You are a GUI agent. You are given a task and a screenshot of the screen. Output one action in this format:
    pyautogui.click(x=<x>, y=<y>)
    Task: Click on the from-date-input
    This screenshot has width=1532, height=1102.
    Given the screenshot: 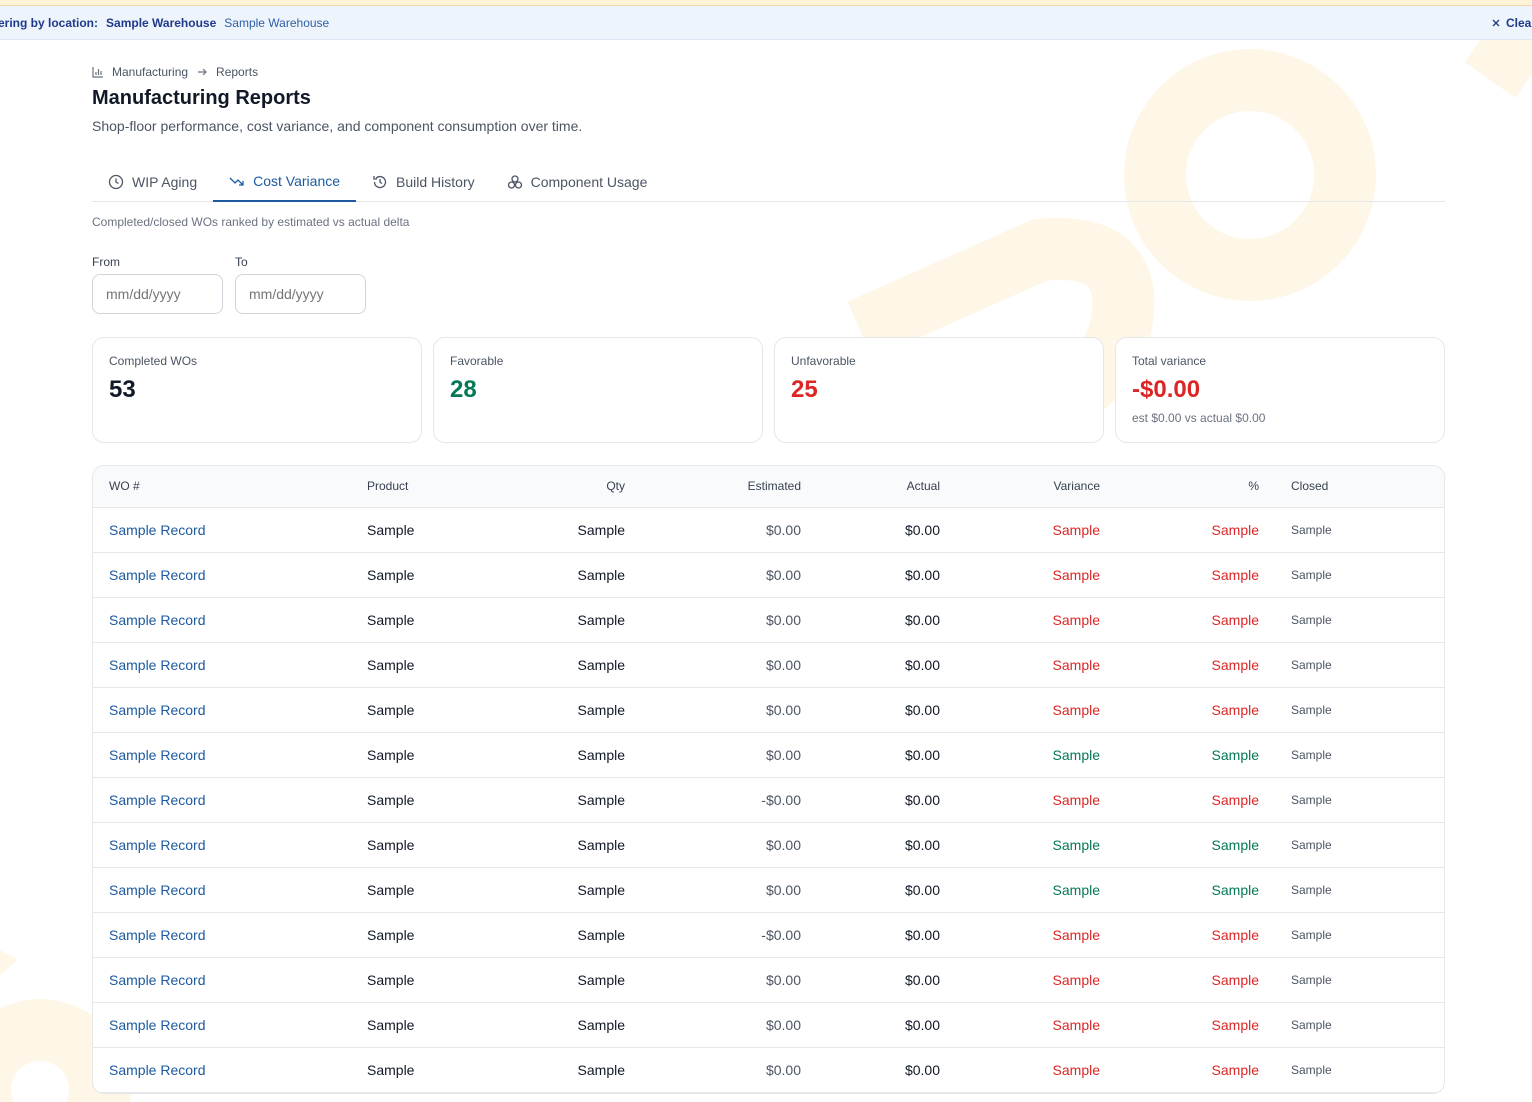 What is the action you would take?
    pyautogui.click(x=157, y=294)
    